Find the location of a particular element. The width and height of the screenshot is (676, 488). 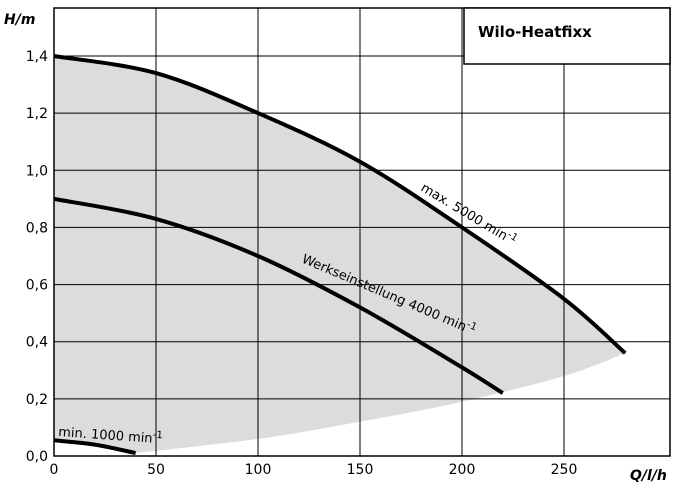

chart-title: Wilo-Heatfixx is located at coordinates (535, 32).